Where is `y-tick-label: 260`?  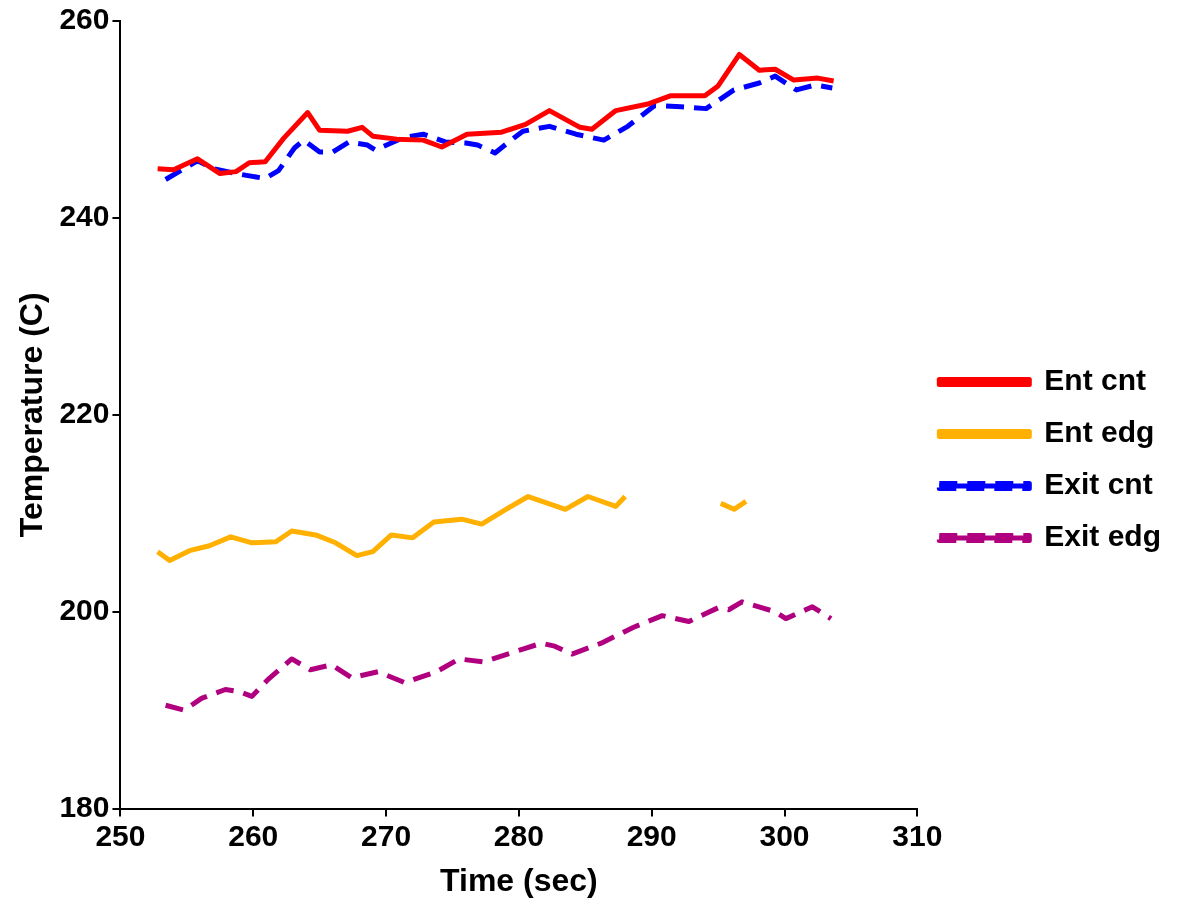
y-tick-label: 260 is located at coordinates (84, 19).